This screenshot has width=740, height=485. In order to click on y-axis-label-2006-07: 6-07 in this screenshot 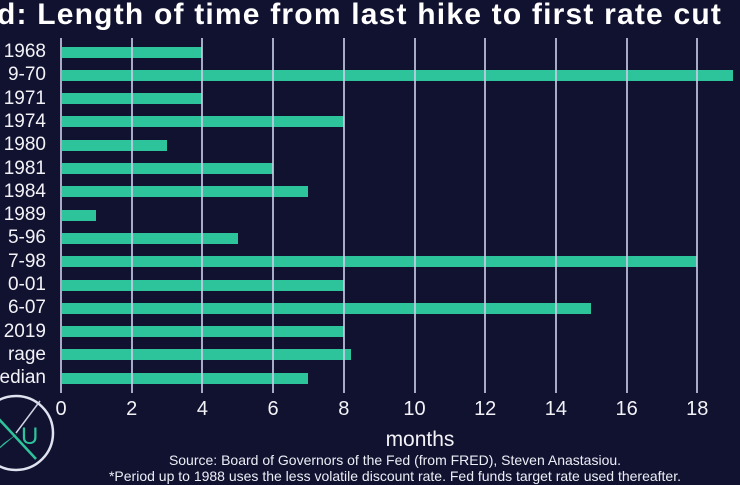, I will do `click(26, 308)`.